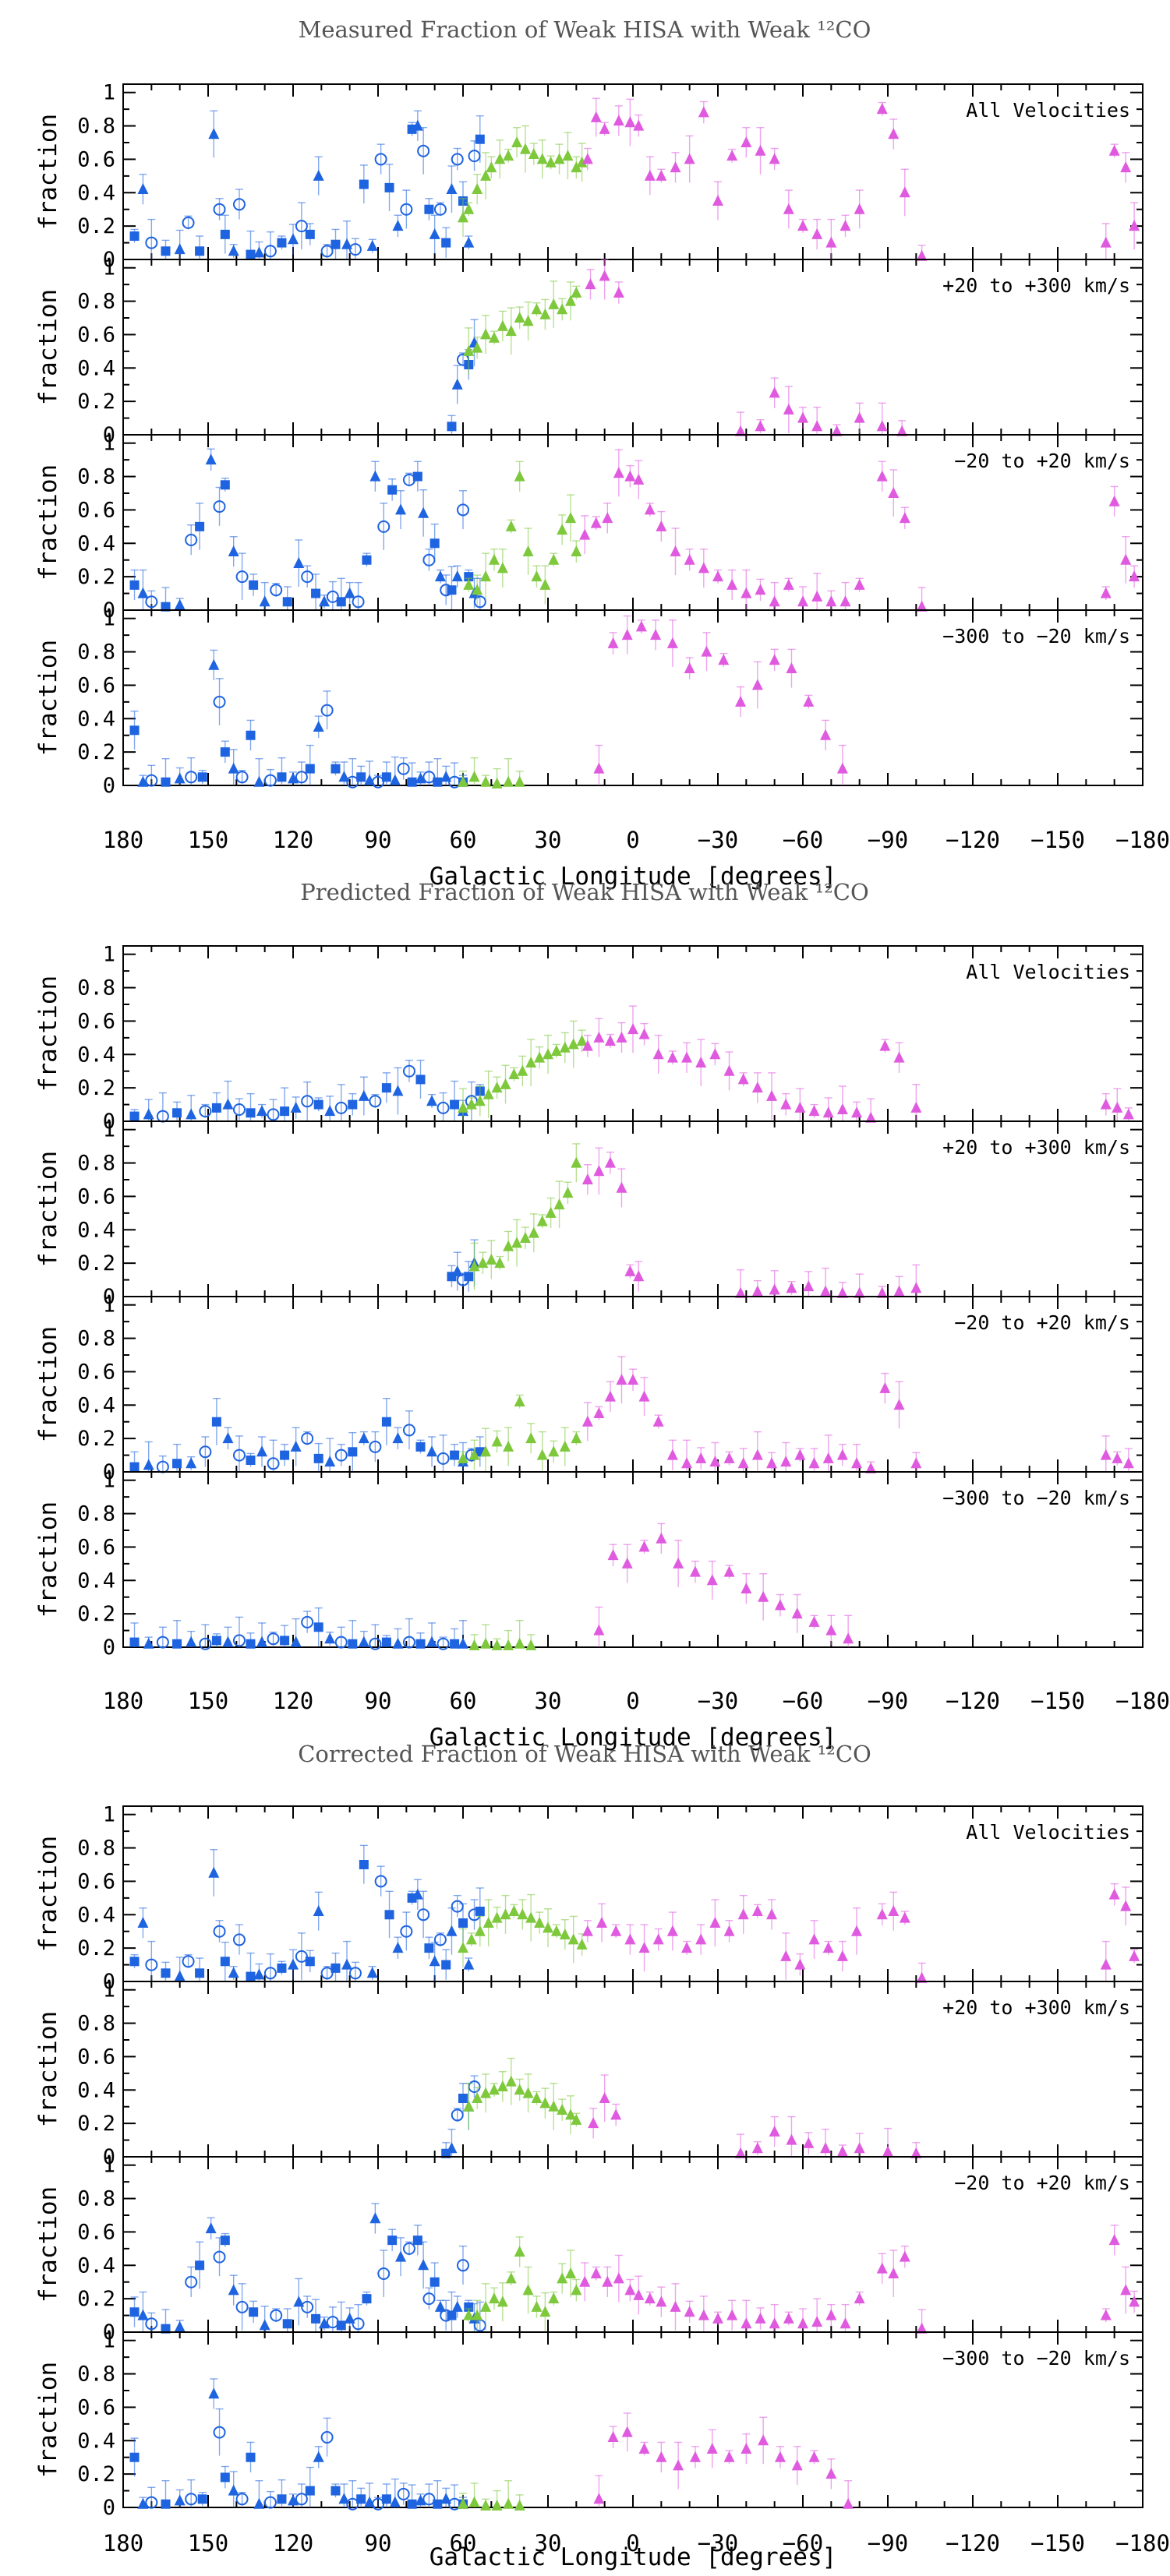 This screenshot has width=1170, height=2576. Describe the element at coordinates (1036, 1498) in the screenshot. I see `panel-label: −300 to −20 km/s` at that location.